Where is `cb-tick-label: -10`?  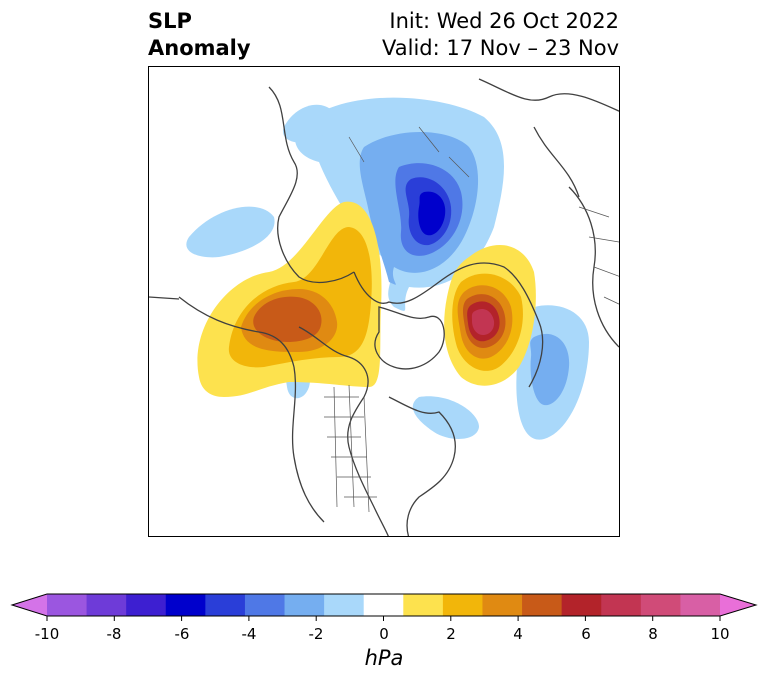 cb-tick-label: -10 is located at coordinates (47, 634).